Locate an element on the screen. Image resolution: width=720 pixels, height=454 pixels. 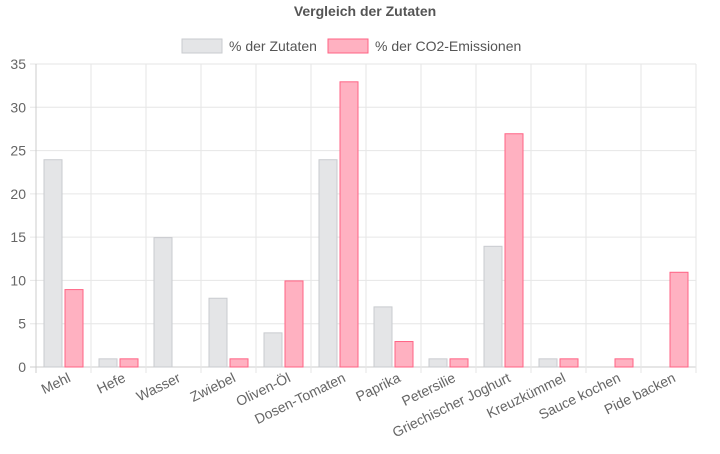
y-tick-label: 20 is located at coordinates (18, 194).